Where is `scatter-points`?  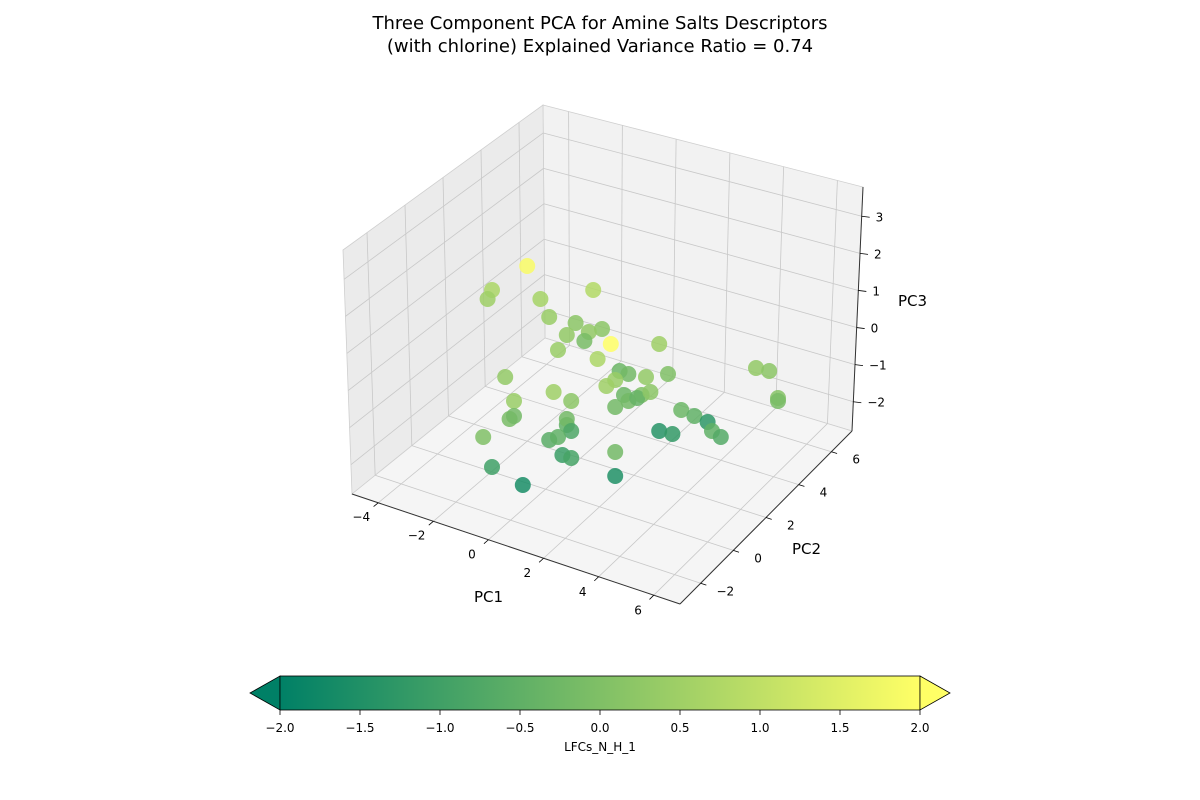
scatter-points is located at coordinates (630, 375).